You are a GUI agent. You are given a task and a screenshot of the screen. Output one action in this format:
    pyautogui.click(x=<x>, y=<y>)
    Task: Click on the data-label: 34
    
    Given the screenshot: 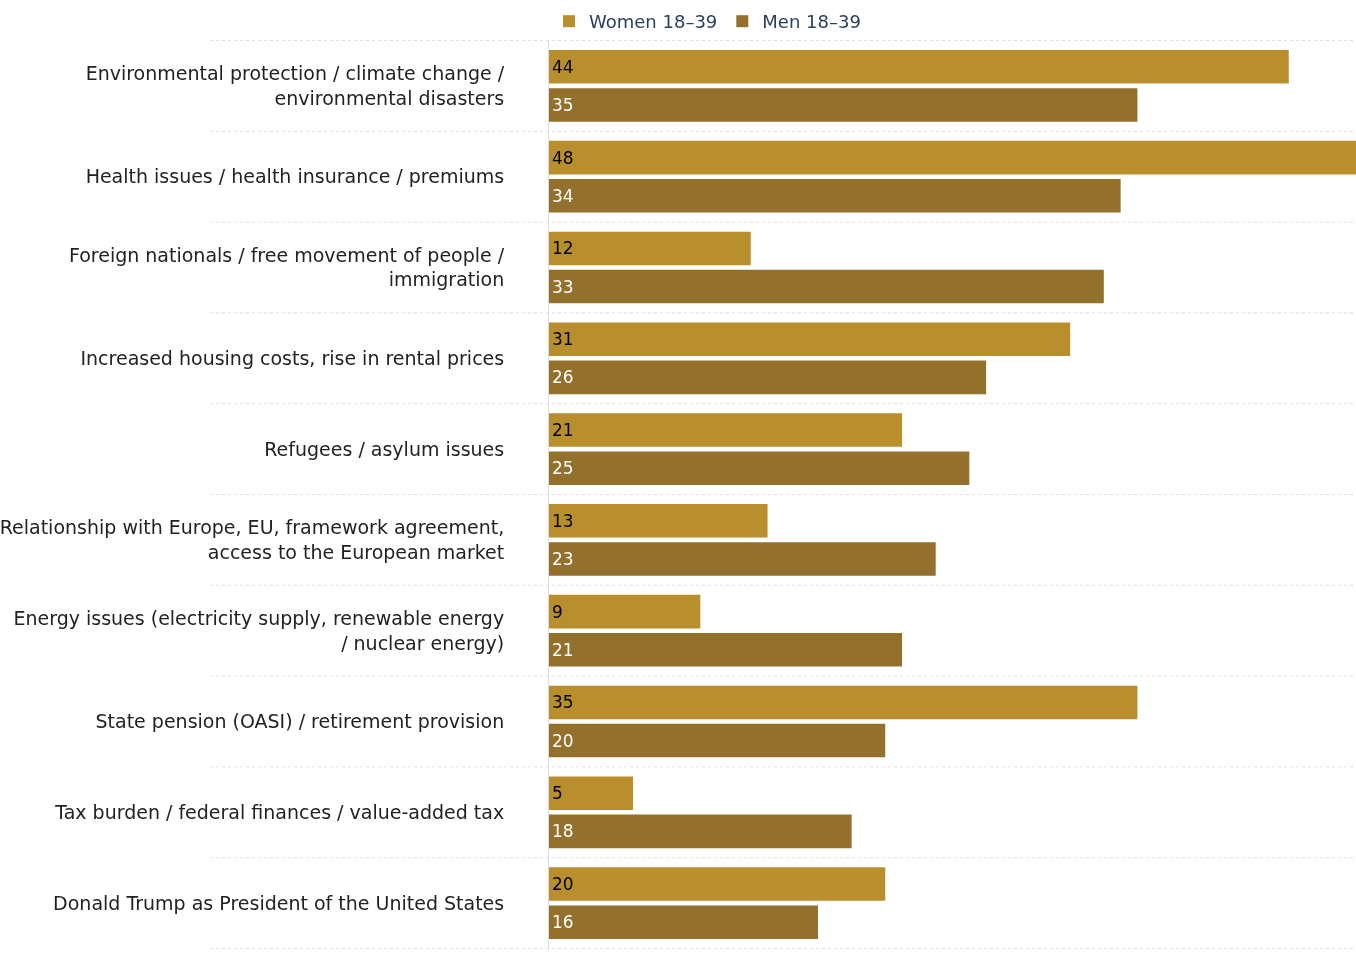 What is the action you would take?
    pyautogui.click(x=563, y=195)
    